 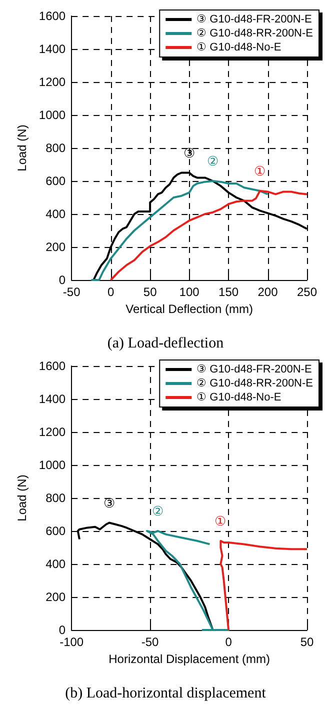 What do you see at coordinates (307, 292) in the screenshot?
I see `x-tick-label: 250` at bounding box center [307, 292].